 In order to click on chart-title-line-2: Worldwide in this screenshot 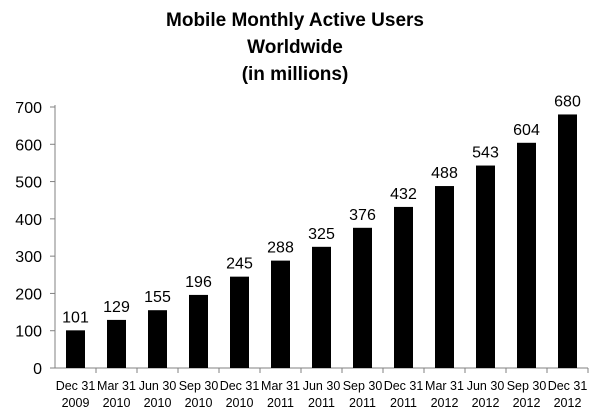, I will do `click(295, 47)`.